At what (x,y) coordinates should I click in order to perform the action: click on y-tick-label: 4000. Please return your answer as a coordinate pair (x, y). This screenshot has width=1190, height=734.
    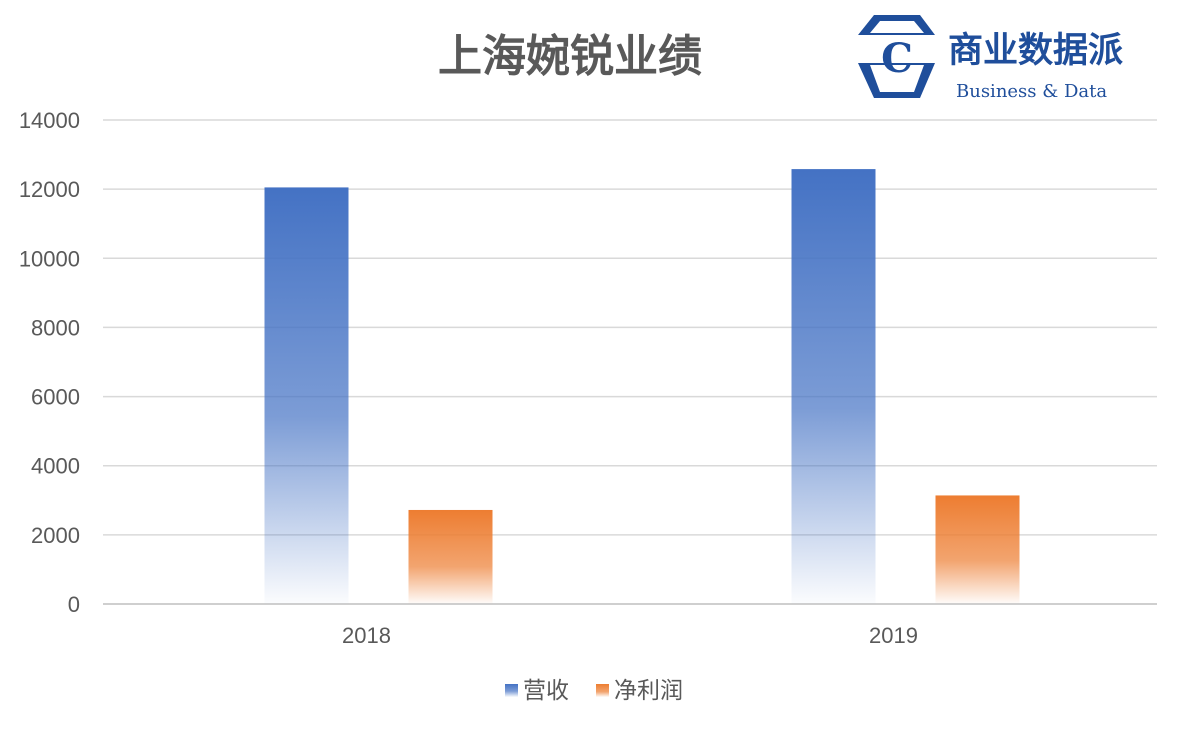
    Looking at the image, I should click on (55, 466).